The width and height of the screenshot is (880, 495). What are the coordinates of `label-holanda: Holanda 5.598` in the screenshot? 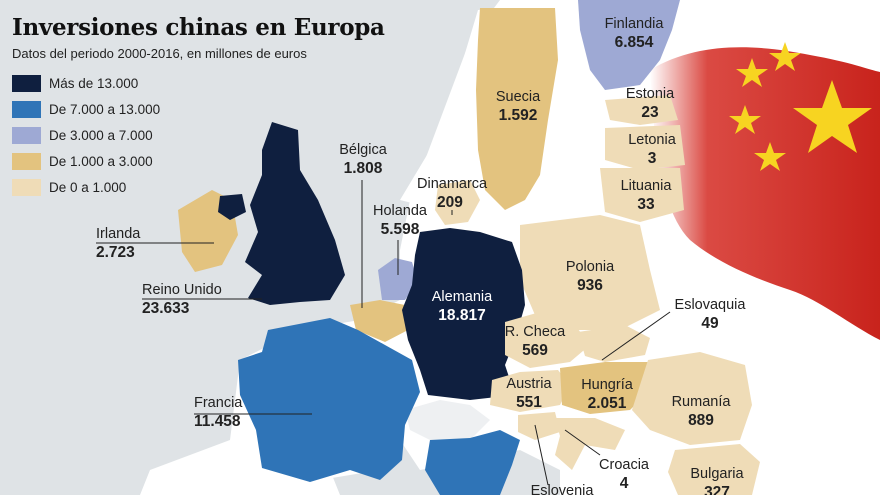 It's located at (400, 221).